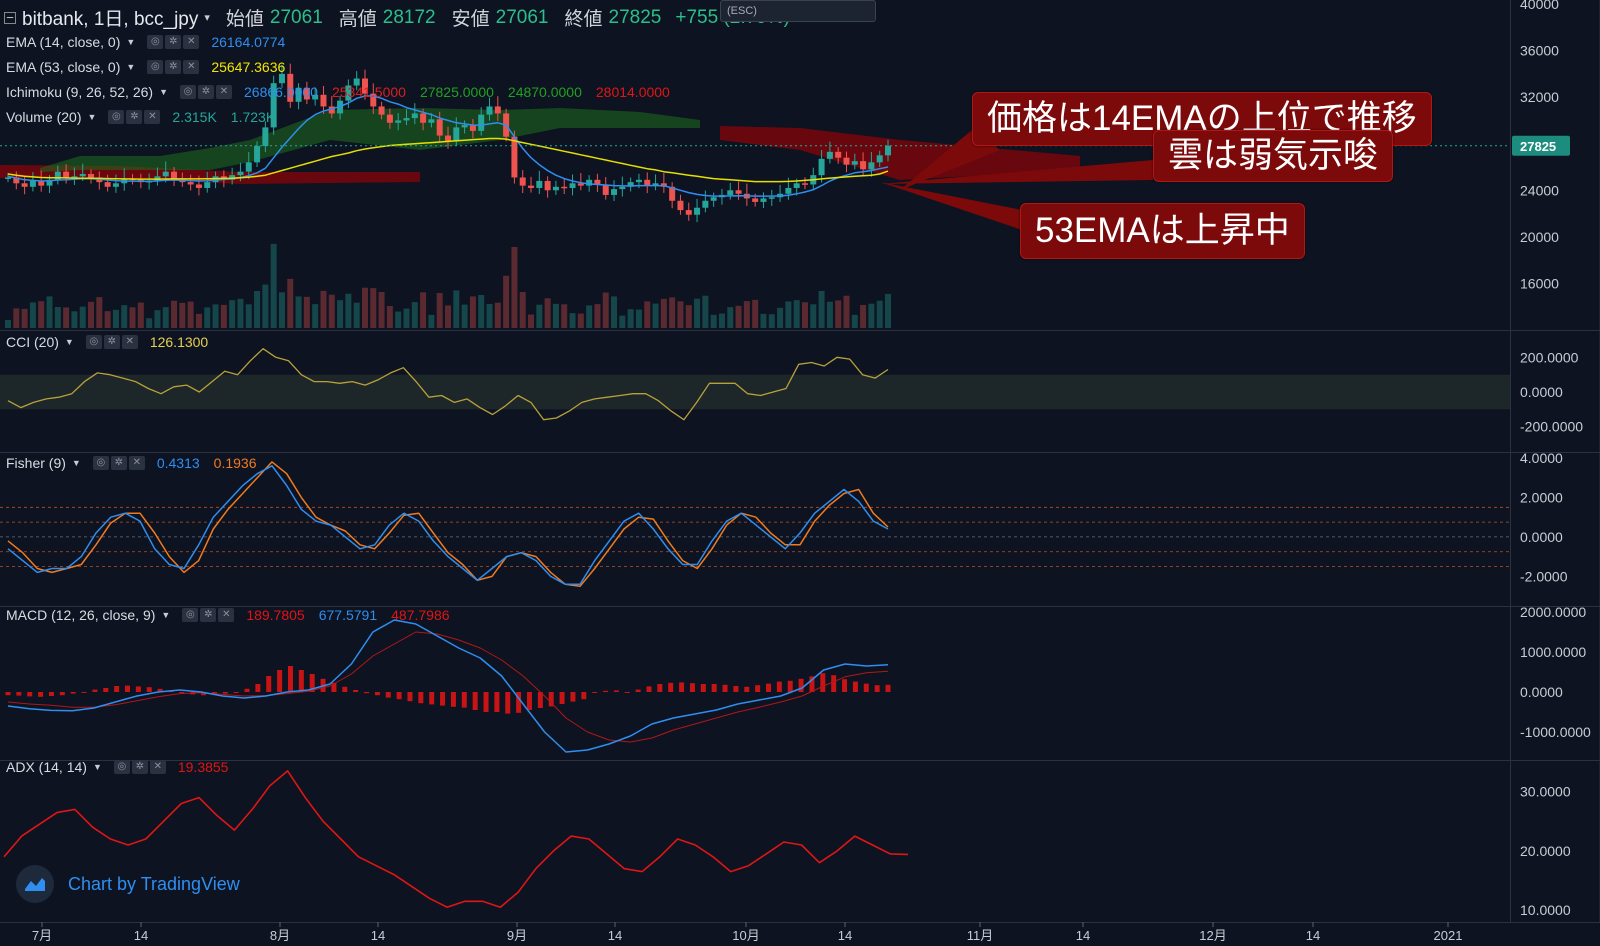  What do you see at coordinates (1555, 732) in the screenshot?
I see `macd-tick-label: -1000.0000` at bounding box center [1555, 732].